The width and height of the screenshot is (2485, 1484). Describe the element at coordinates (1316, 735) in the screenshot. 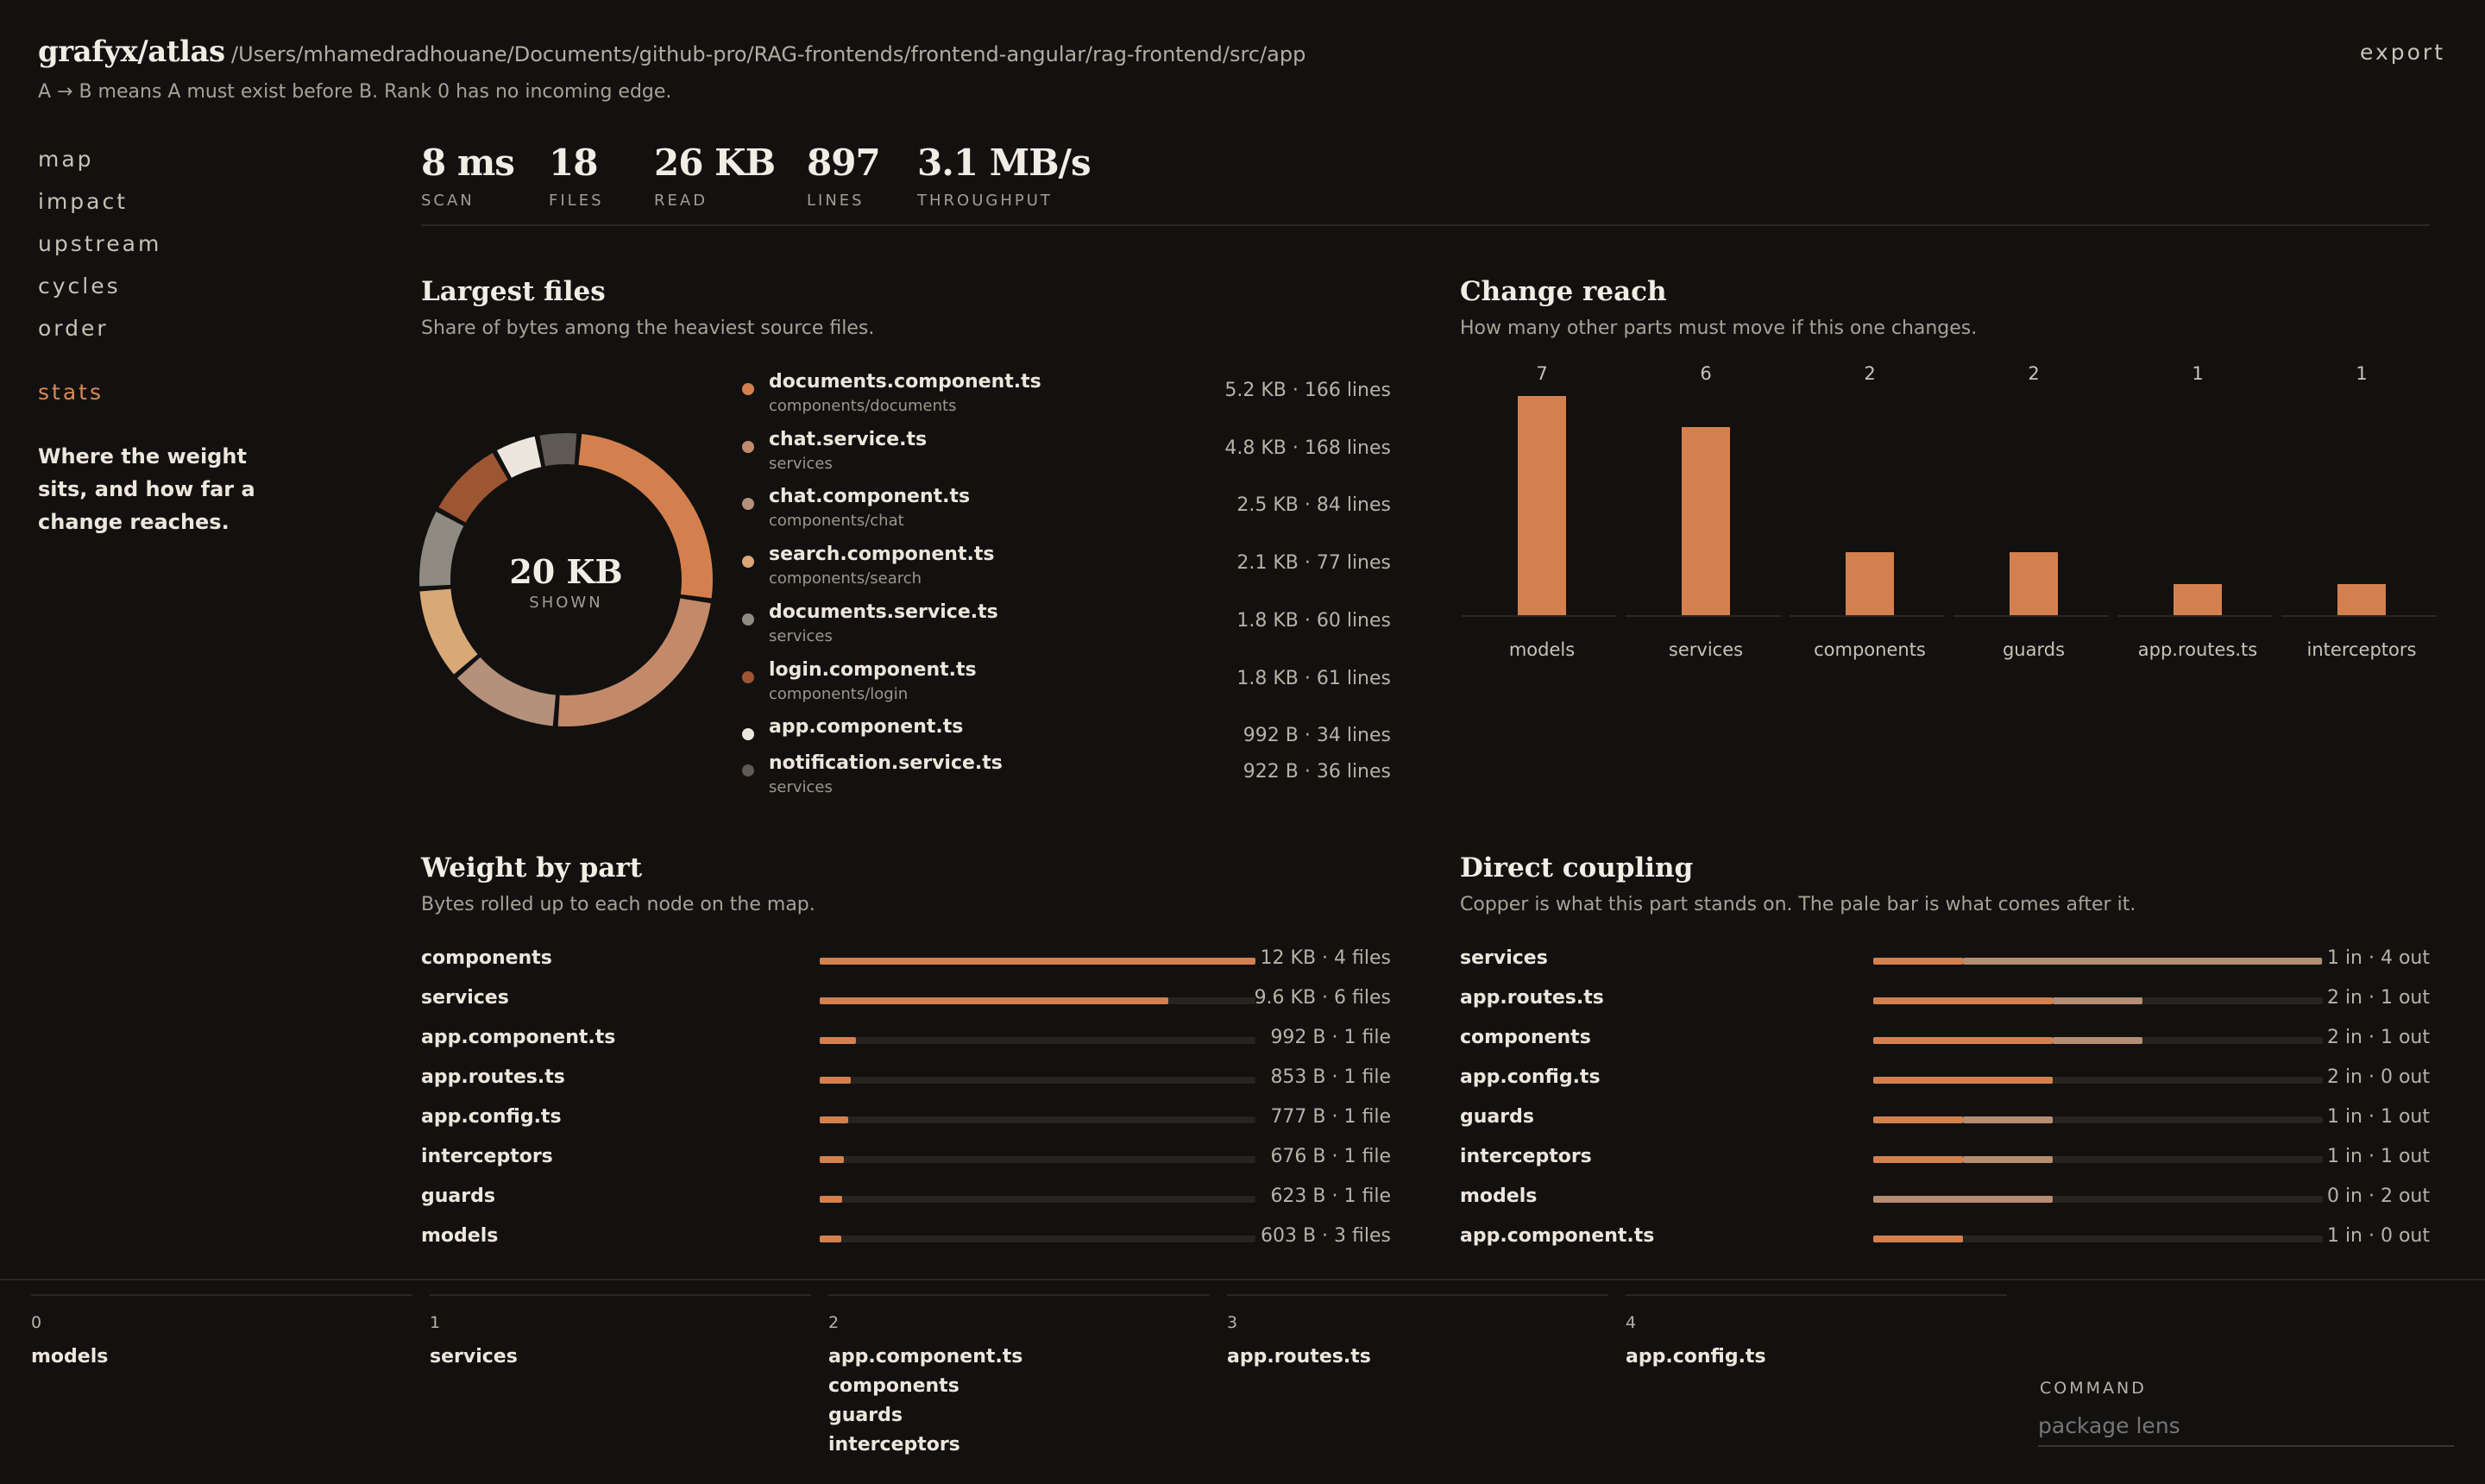

I see `legend-file-meta: 992 B · 34 lines` at that location.